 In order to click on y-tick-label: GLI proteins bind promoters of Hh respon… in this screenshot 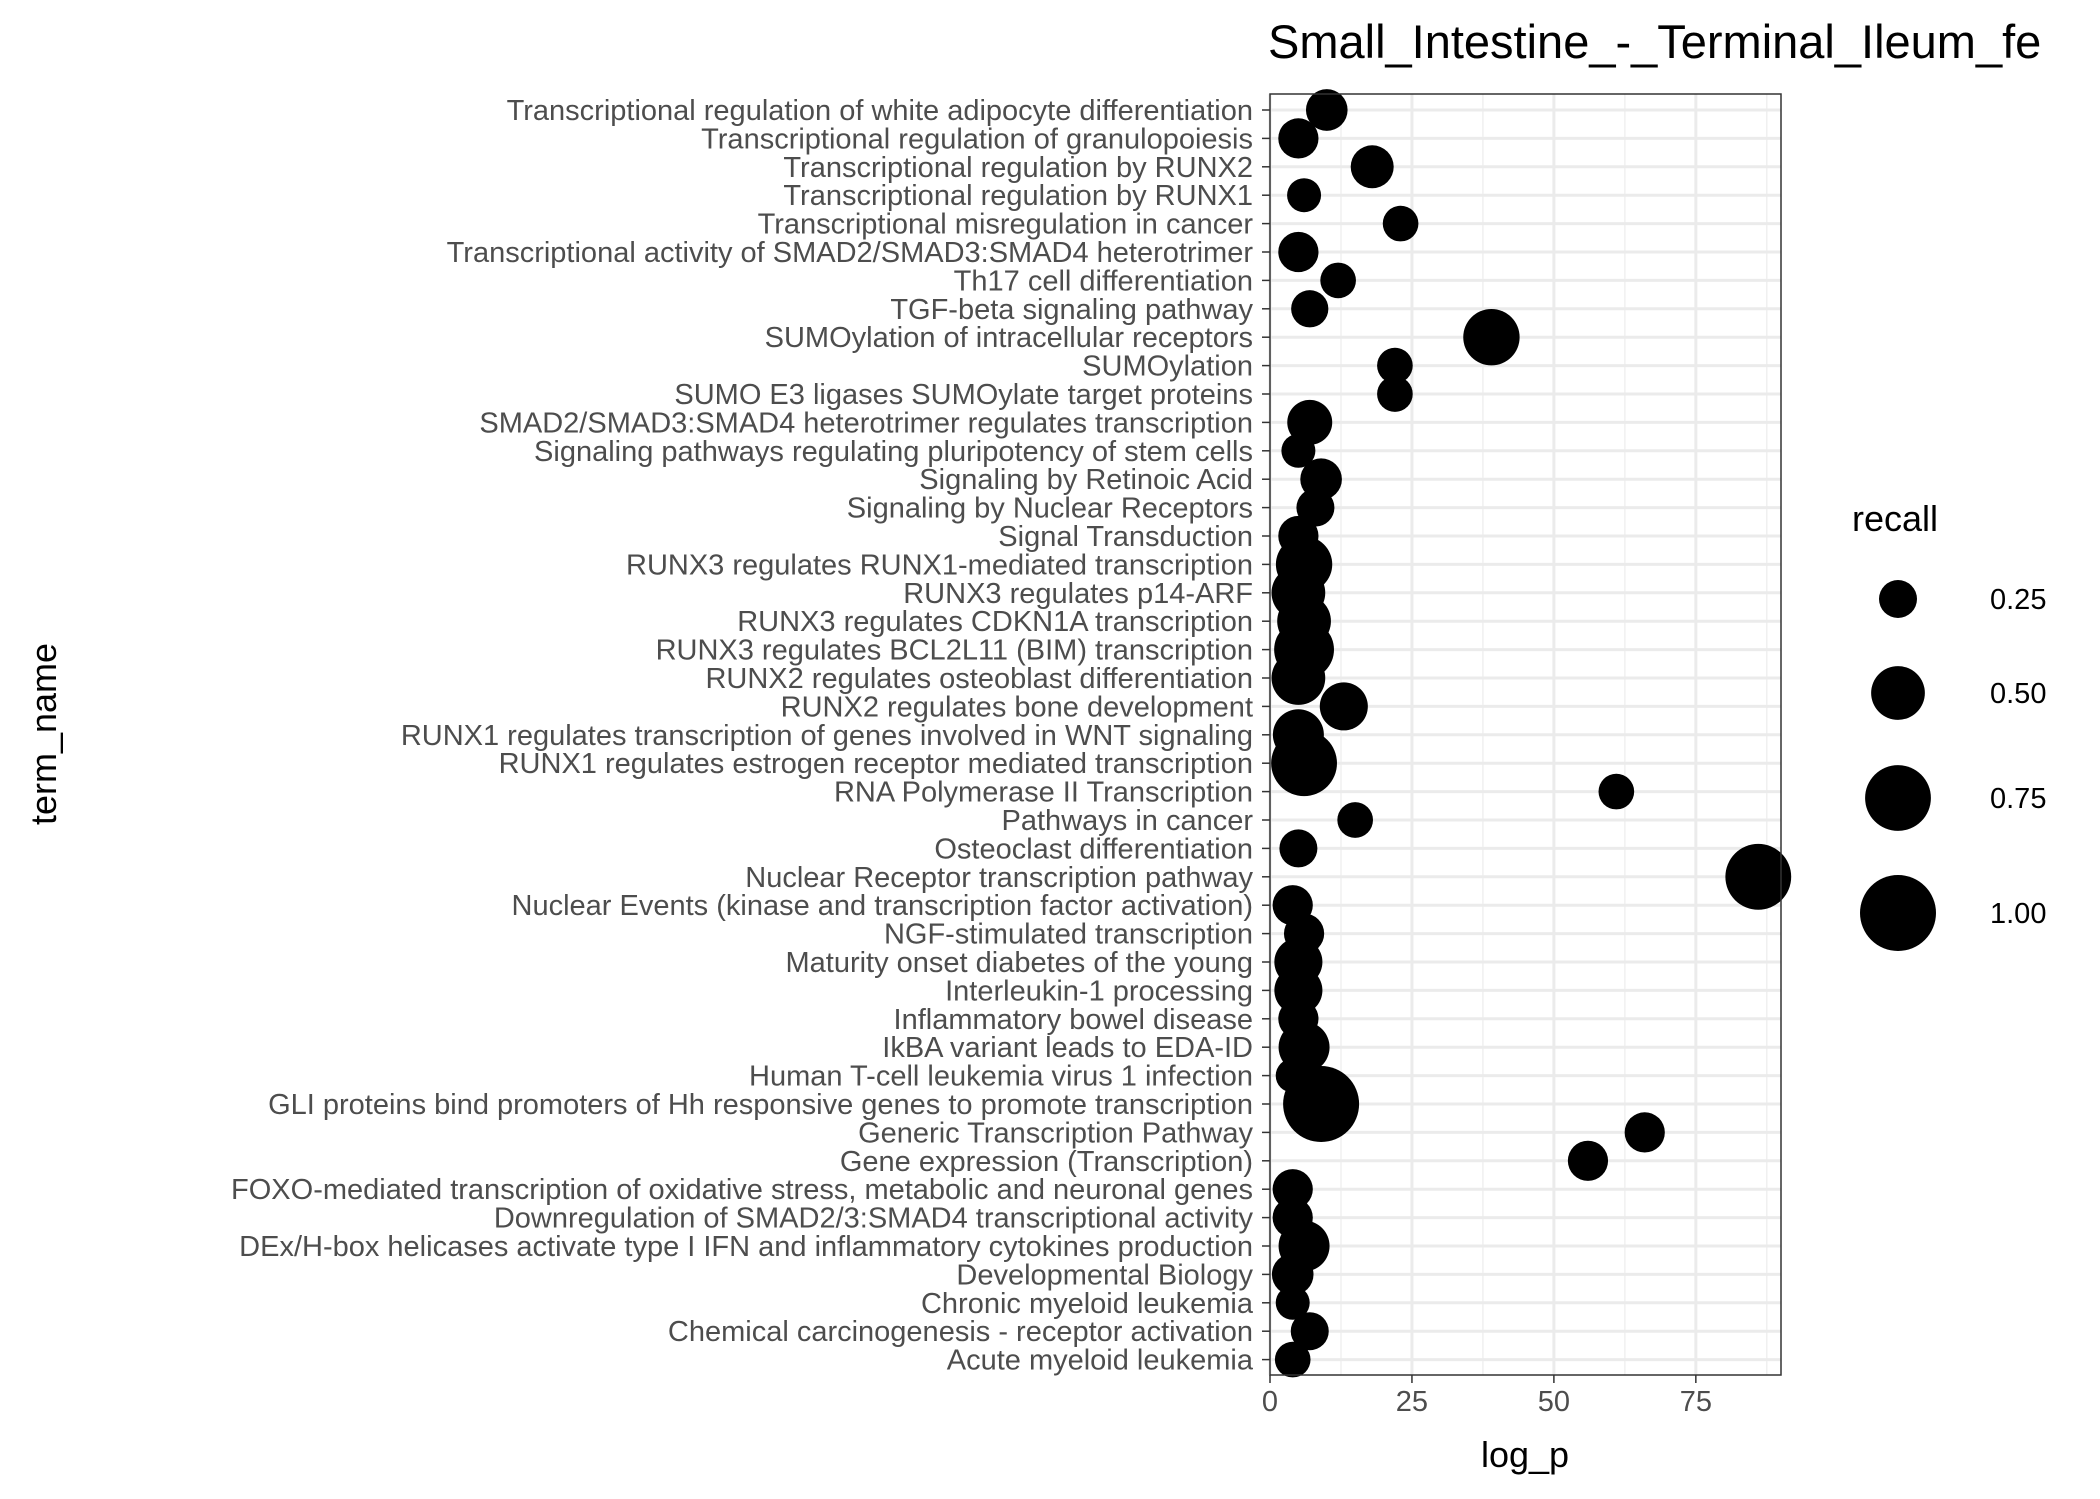, I will do `click(760, 1105)`.